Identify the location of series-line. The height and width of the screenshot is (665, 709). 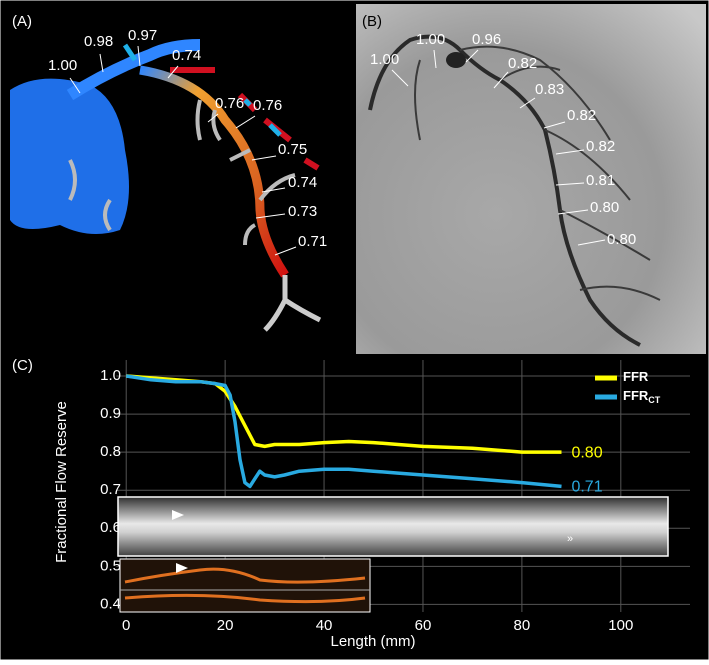
(343, 431).